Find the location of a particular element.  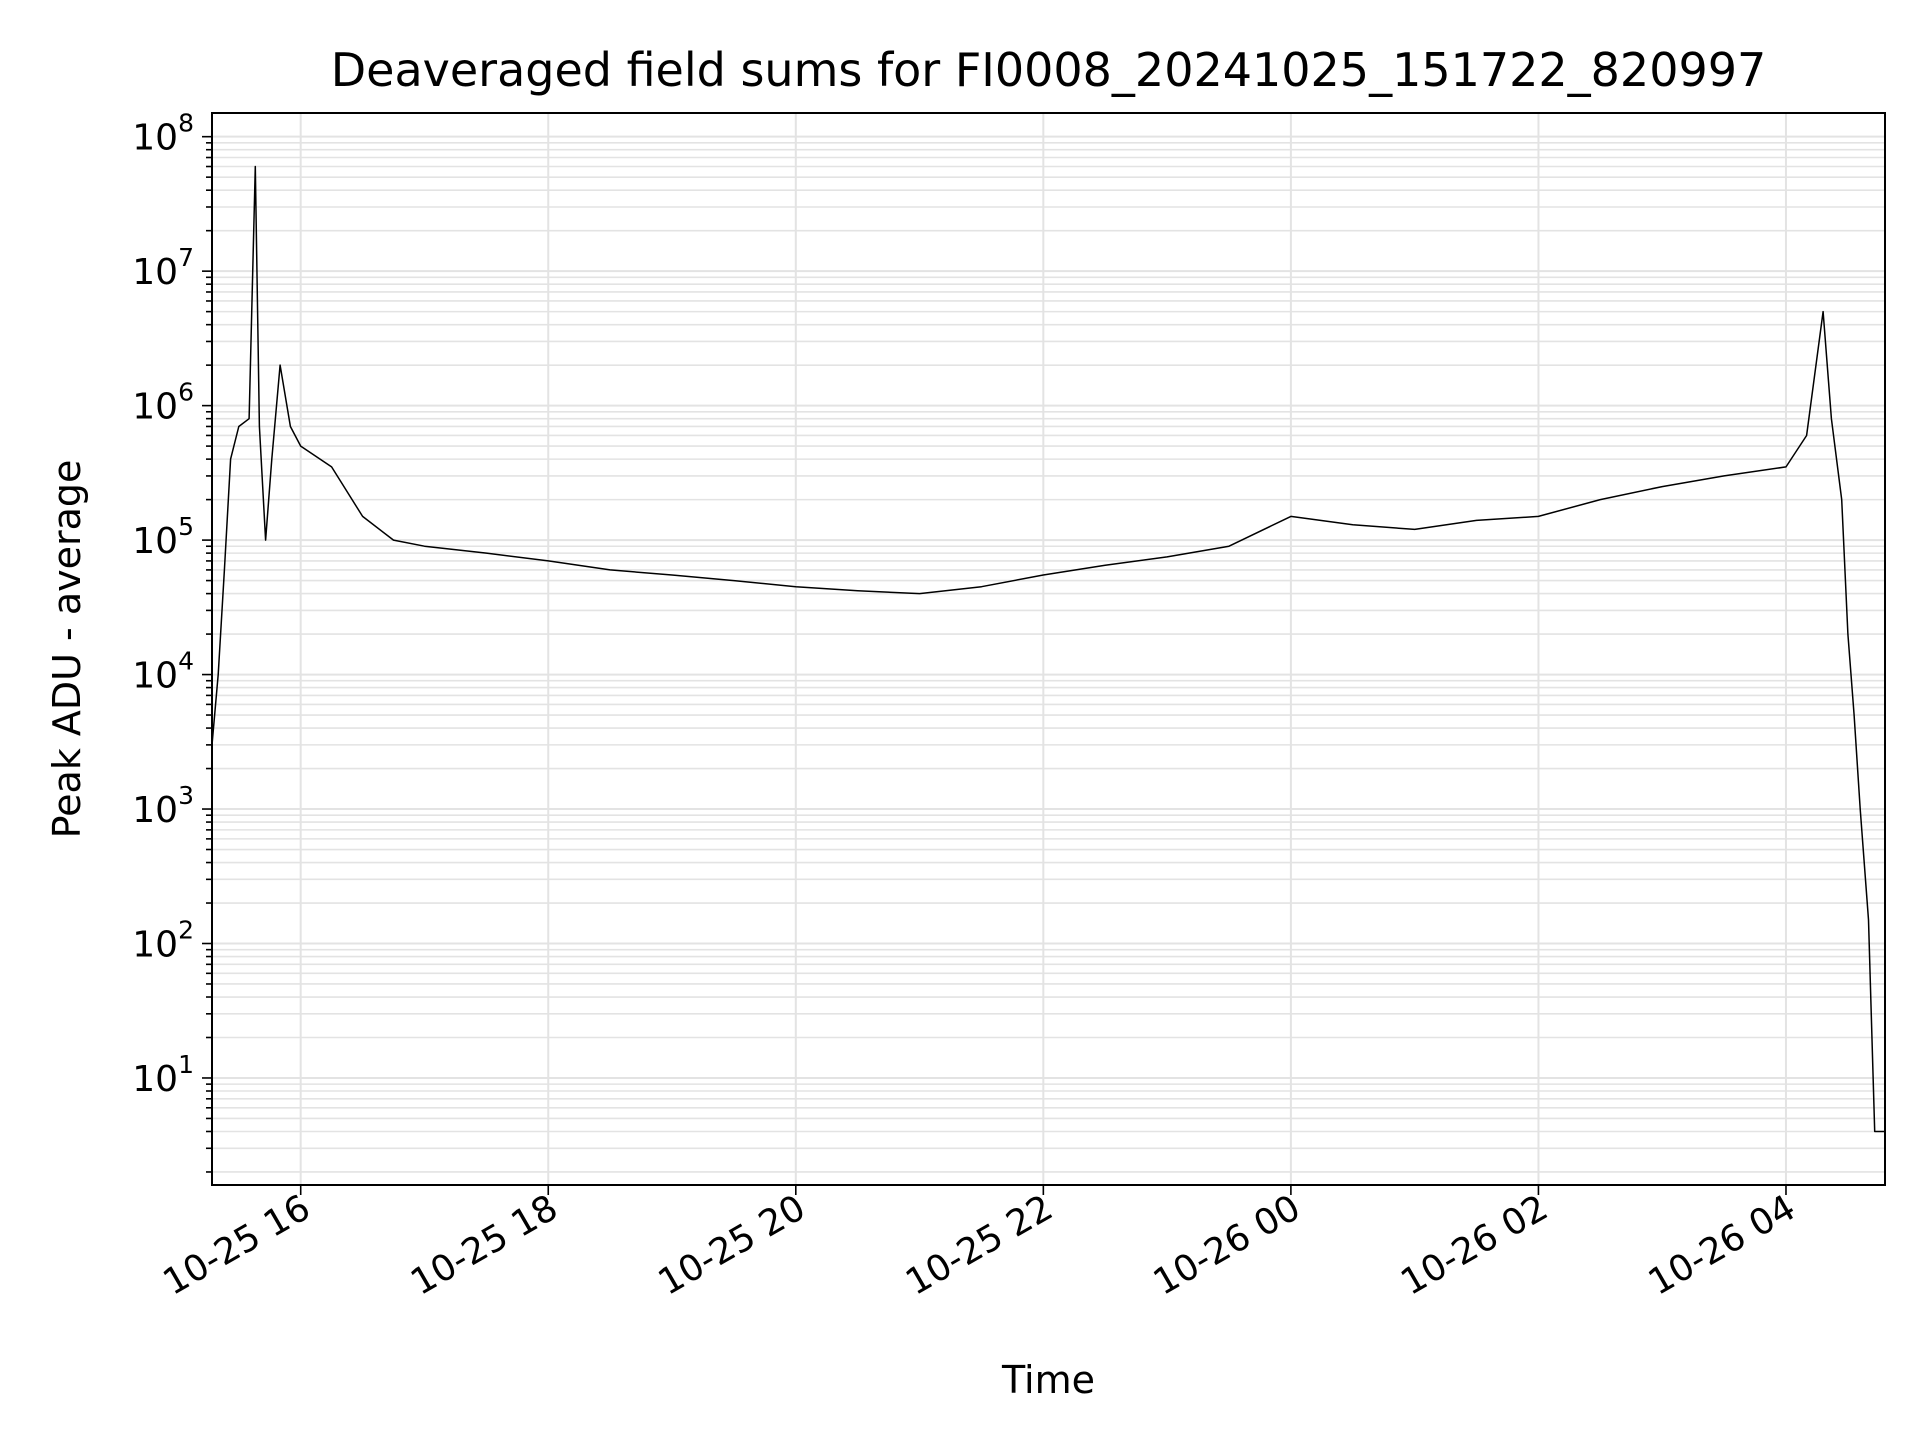

y-tick-exponent: 1 is located at coordinates (186, 1064).